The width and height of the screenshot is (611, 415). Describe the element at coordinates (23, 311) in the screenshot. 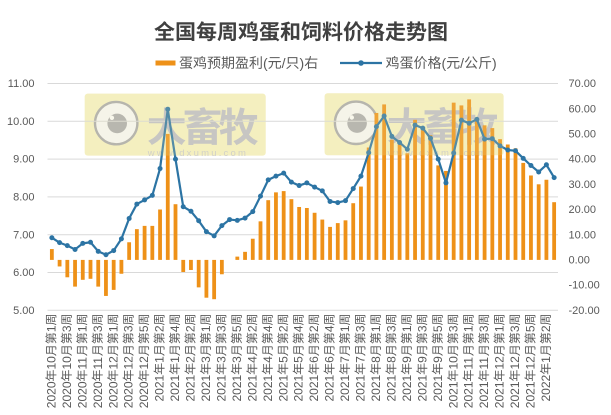

I see `svg-text: 5.00` at that location.